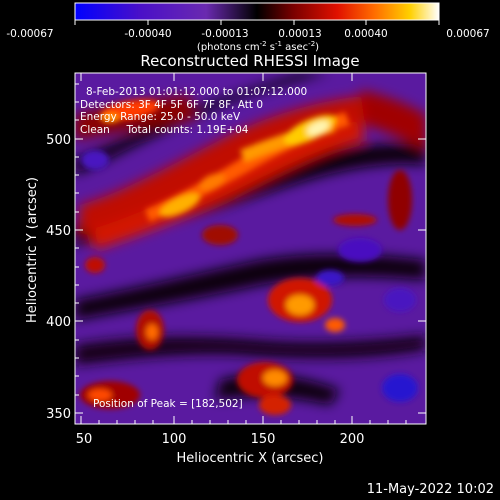  I want to click on y-axis-label: Heliocentric Y (arcsec), so click(32, 250).